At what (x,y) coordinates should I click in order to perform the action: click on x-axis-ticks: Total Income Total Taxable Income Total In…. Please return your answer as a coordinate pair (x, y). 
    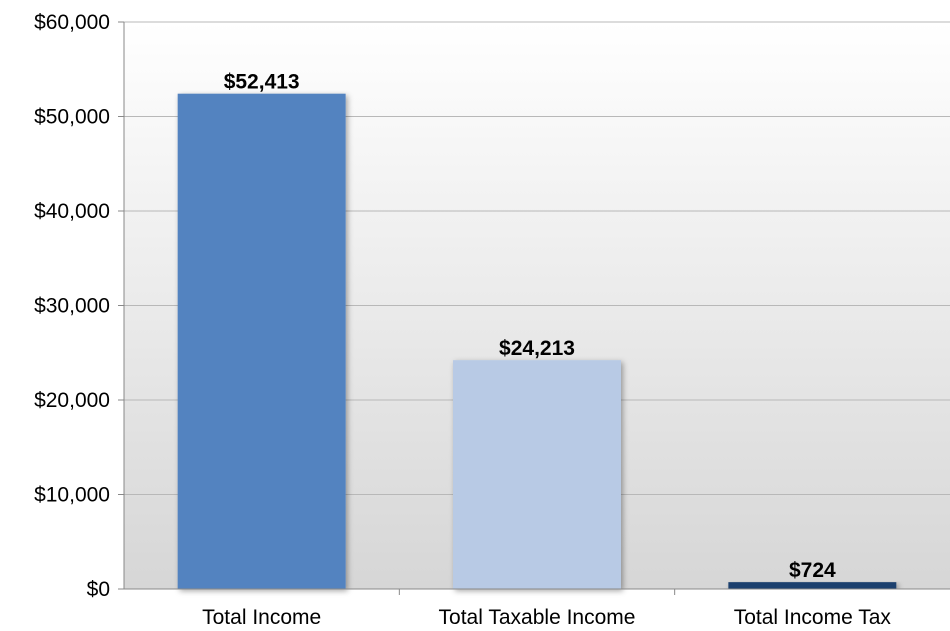
    Looking at the image, I should click on (546, 609).